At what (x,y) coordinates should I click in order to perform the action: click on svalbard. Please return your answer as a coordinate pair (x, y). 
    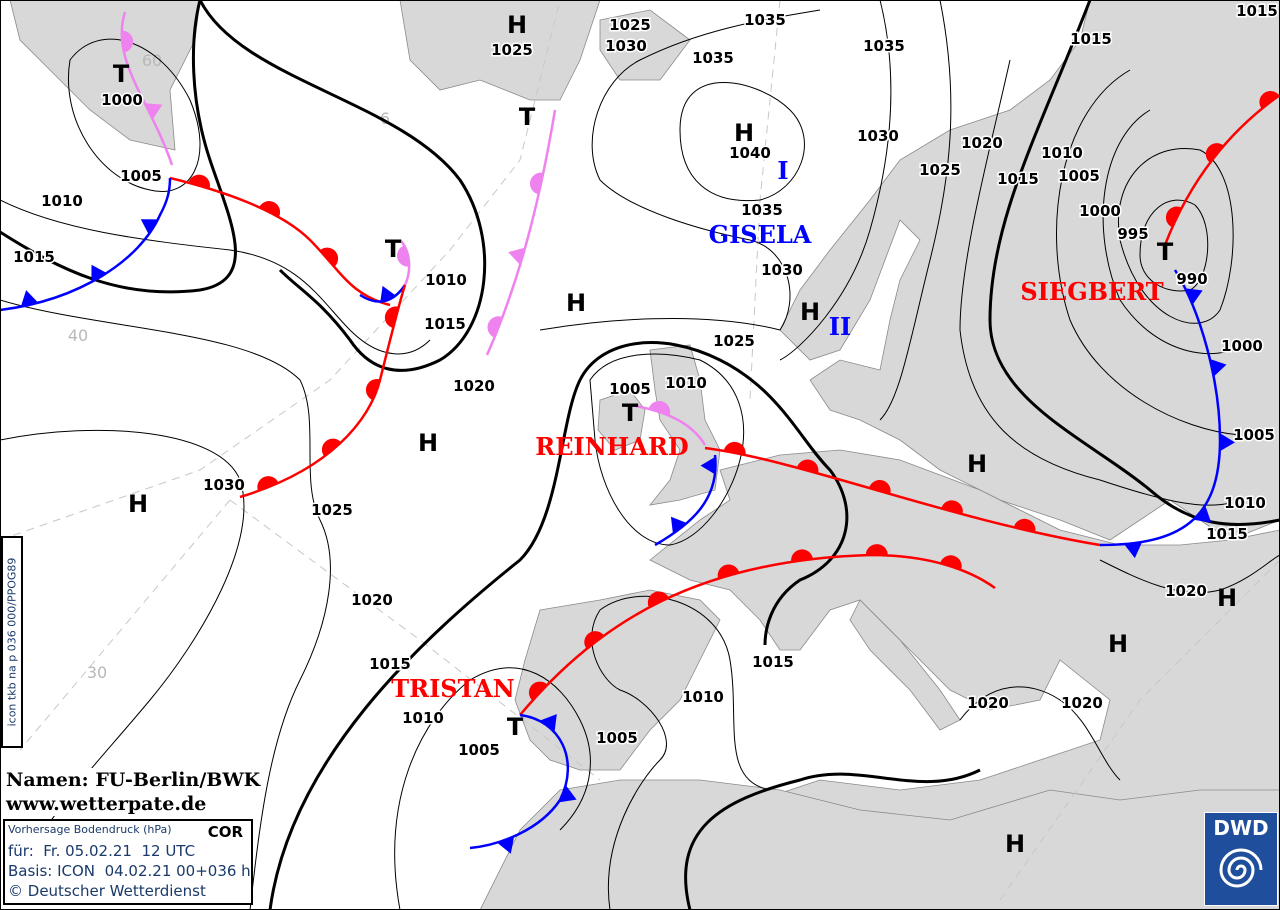
    Looking at the image, I should click on (645, 45).